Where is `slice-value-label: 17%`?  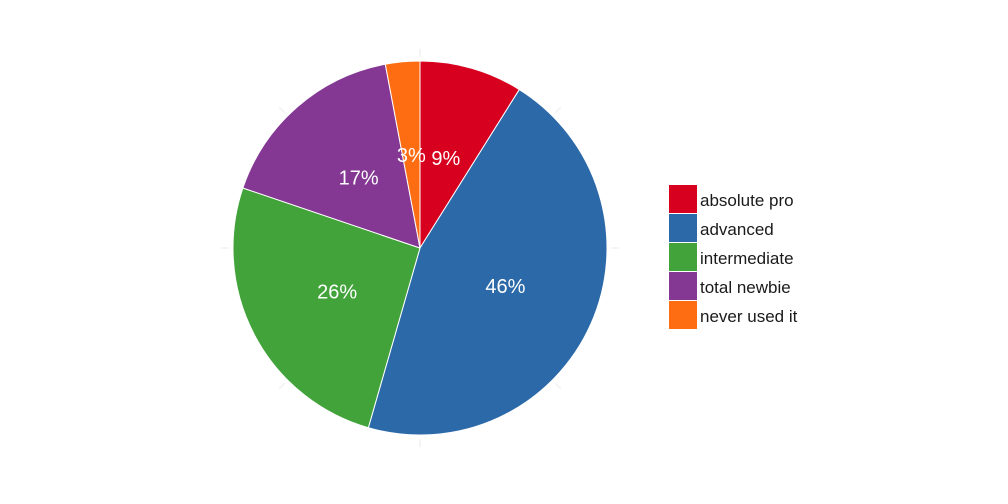
slice-value-label: 17% is located at coordinates (359, 178).